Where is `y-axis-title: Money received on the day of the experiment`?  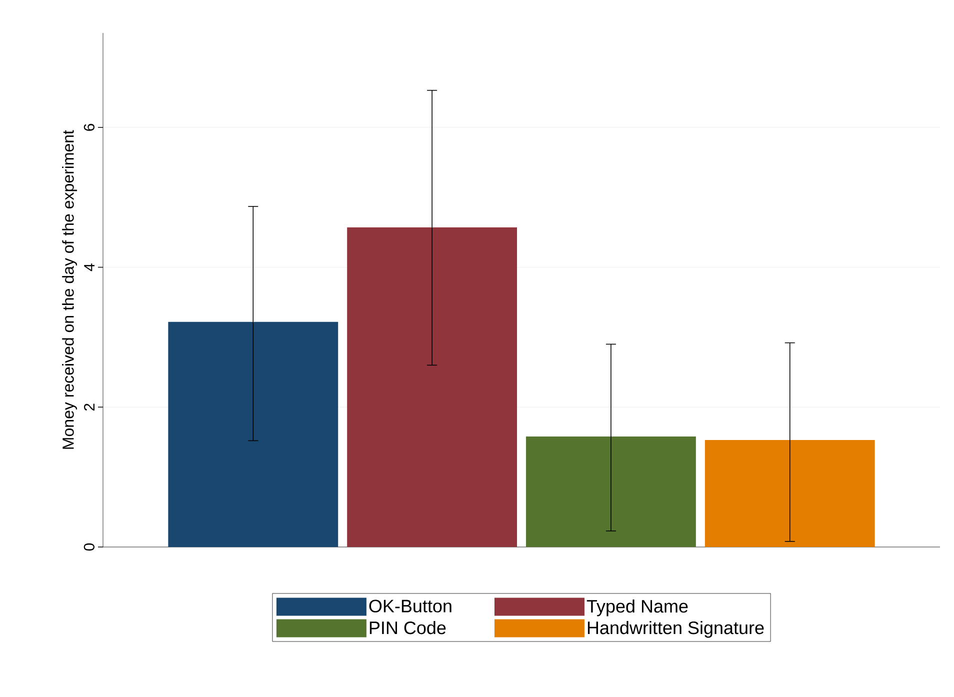 y-axis-title: Money received on the day of the experiment is located at coordinates (70, 289).